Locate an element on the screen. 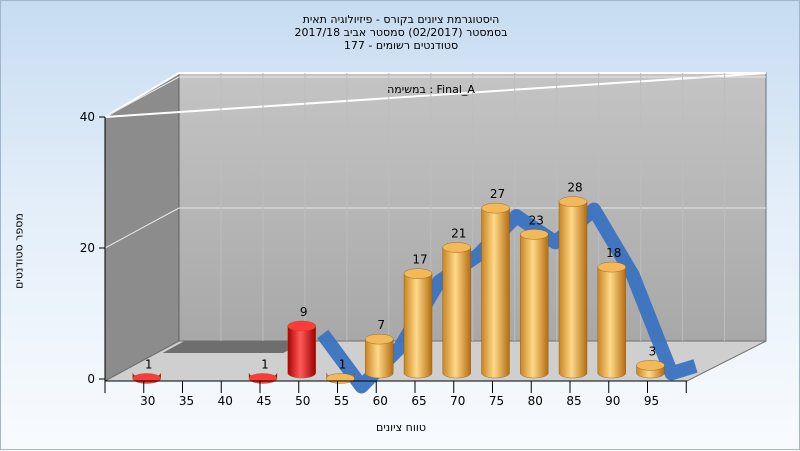  x-axis-label: טווח ציונים is located at coordinates (401, 427).